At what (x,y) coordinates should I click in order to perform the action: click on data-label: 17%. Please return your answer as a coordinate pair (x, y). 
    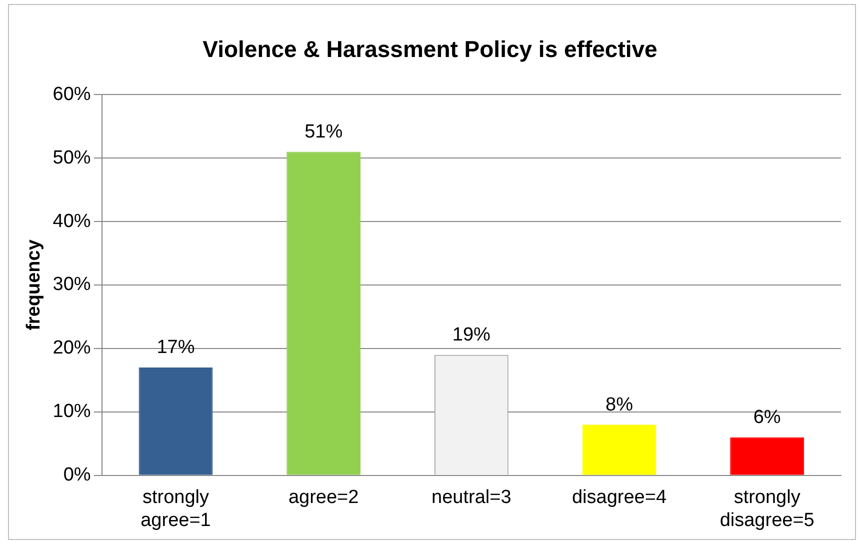
    Looking at the image, I should click on (175, 347).